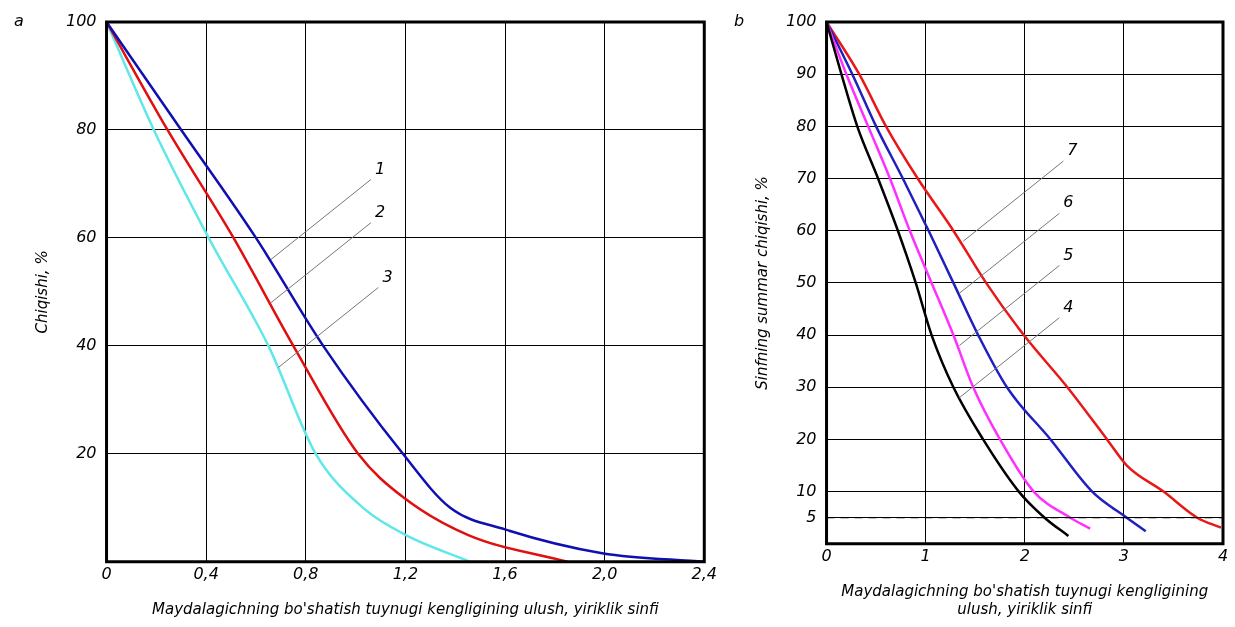  Describe the element at coordinates (505, 573) in the screenshot. I see `x-tick-label: 1,6` at that location.